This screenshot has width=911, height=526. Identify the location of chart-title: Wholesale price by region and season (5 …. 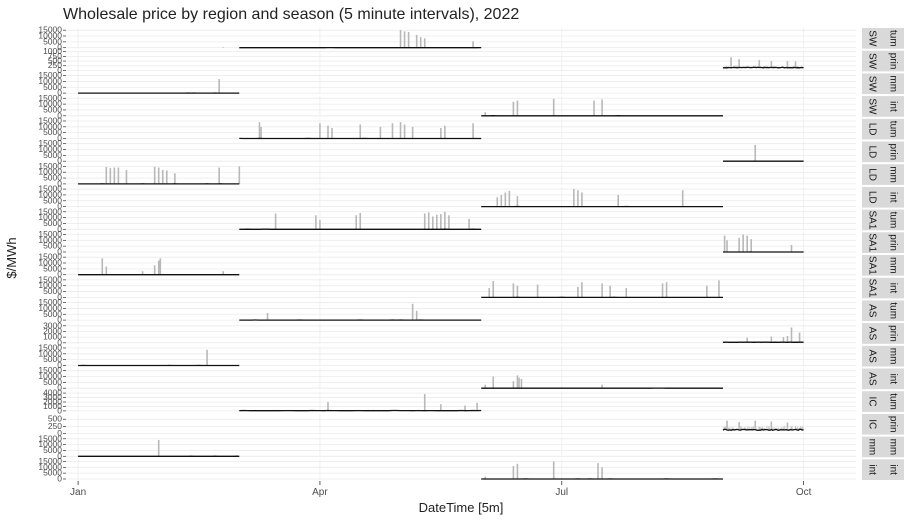
(291, 14).